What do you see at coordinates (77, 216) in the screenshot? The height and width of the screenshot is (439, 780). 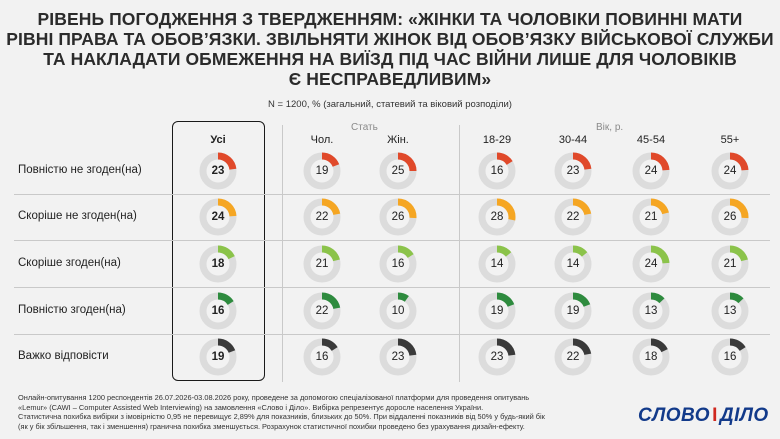 I see `row-label: Скоріше не згоден(на)` at bounding box center [77, 216].